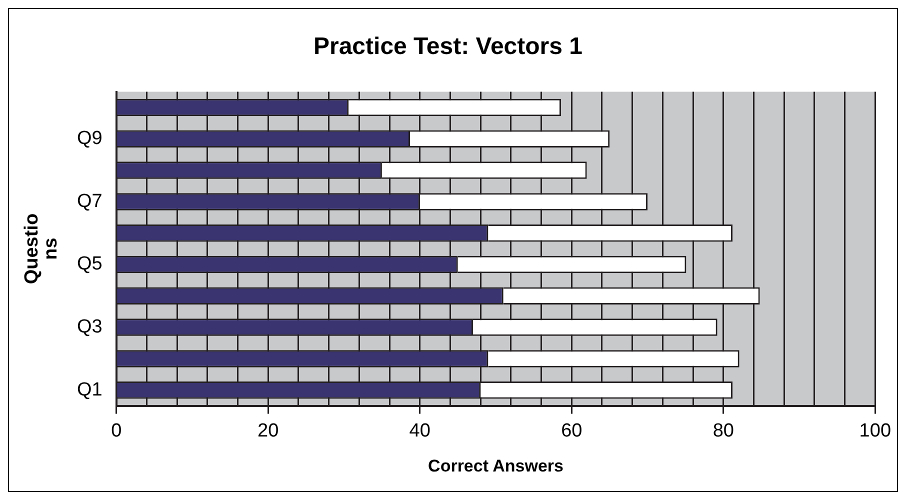 This screenshot has width=906, height=500. What do you see at coordinates (448, 46) in the screenshot?
I see `chart-title: Practice Test: Vectors 1` at bounding box center [448, 46].